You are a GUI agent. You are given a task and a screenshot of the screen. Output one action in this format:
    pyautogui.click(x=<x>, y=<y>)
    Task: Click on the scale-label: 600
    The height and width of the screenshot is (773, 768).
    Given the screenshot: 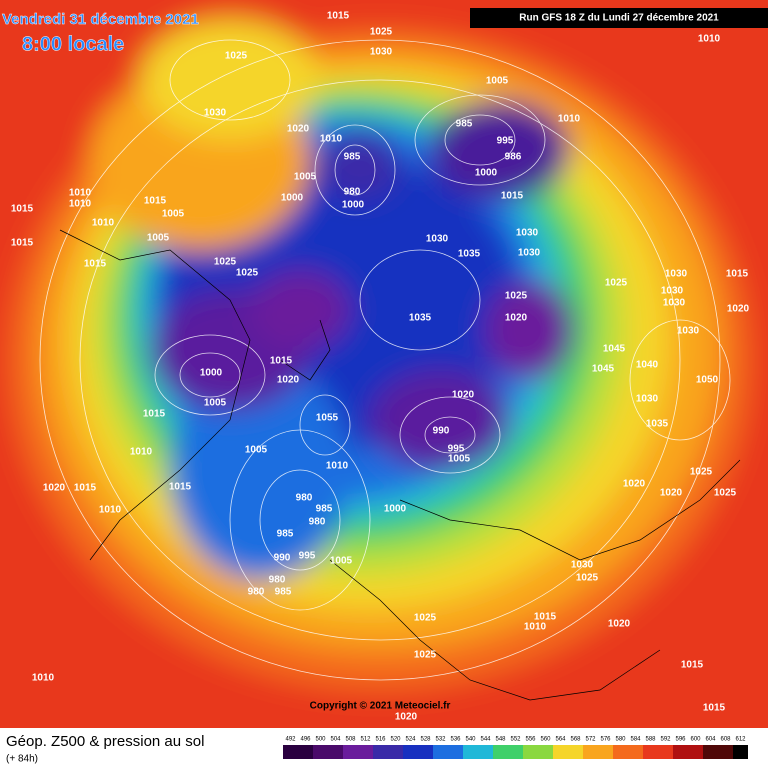 What is the action you would take?
    pyautogui.click(x=695, y=740)
    